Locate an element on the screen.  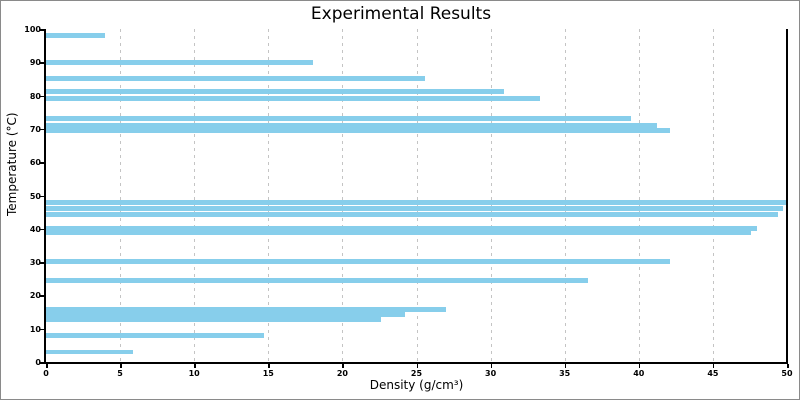
x-tick-label: 5 is located at coordinates (120, 373).